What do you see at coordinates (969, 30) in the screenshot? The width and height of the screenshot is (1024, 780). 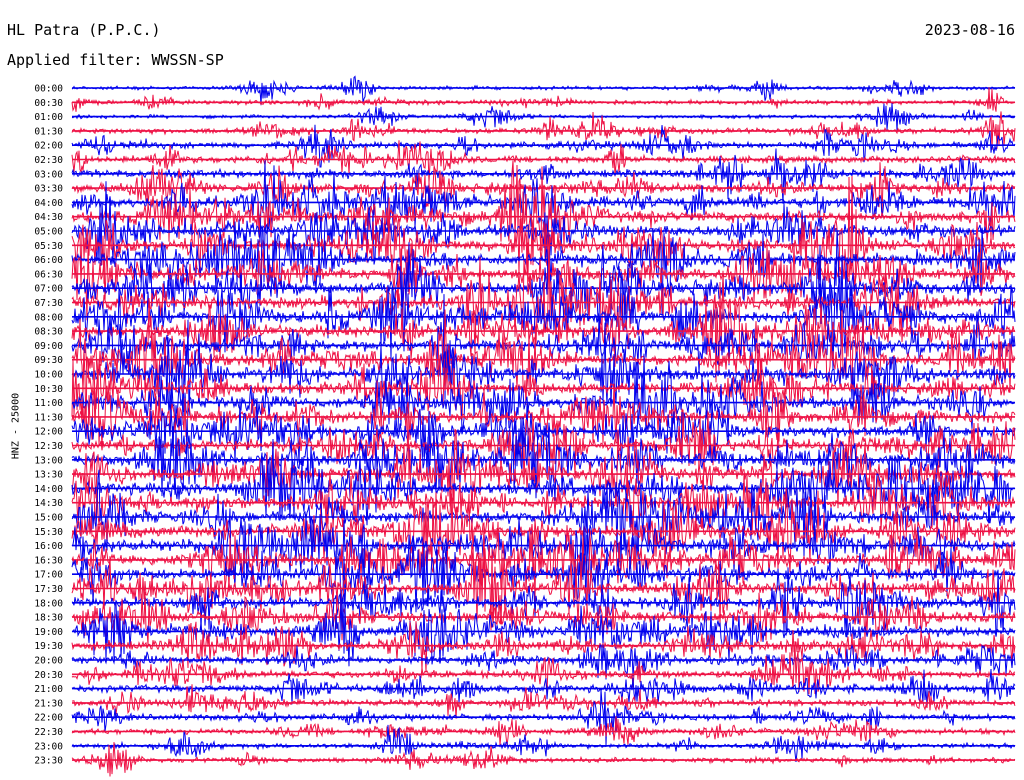 I see `date-label: 2023-08-16` at bounding box center [969, 30].